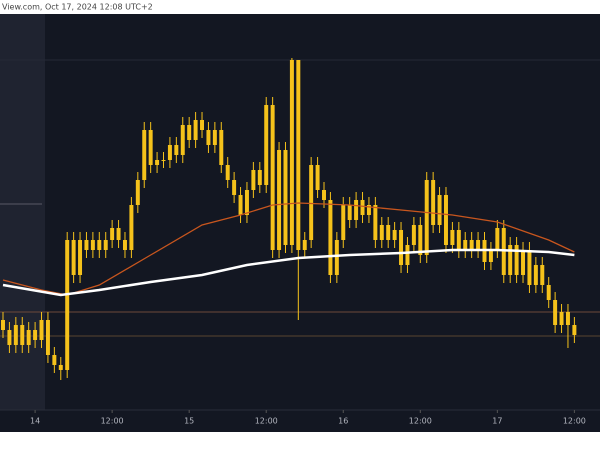 The image size is (600, 454). I want to click on x-tick-label: 14, so click(35, 421).